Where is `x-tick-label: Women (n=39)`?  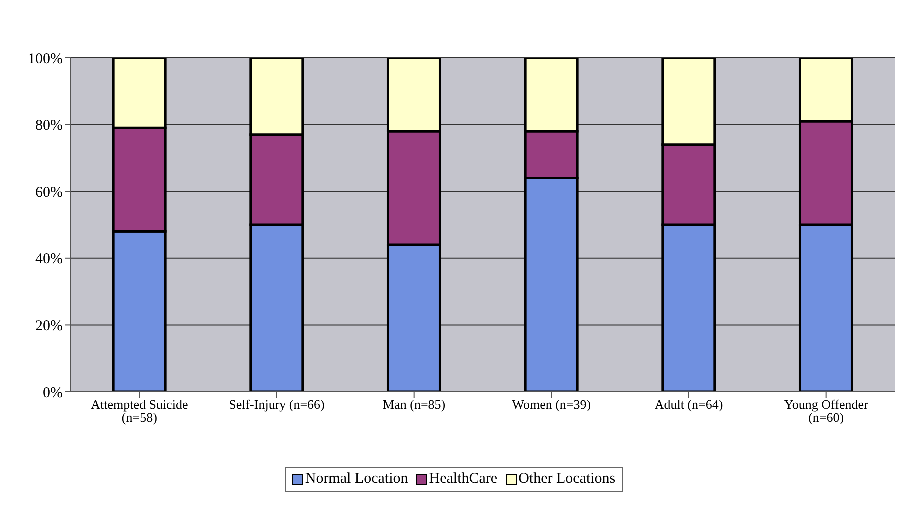
x-tick-label: Women (n=39) is located at coordinates (552, 404).